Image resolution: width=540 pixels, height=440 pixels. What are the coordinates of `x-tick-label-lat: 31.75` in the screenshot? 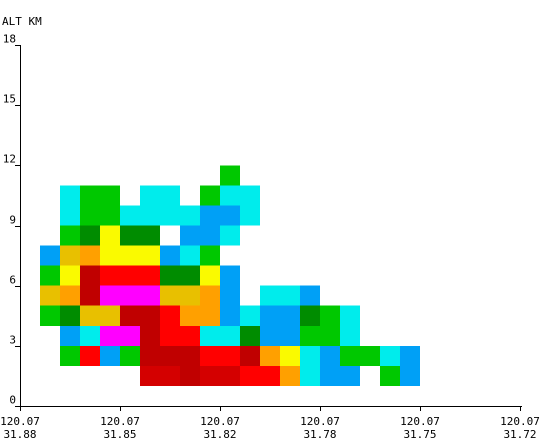 It's located at (419, 434).